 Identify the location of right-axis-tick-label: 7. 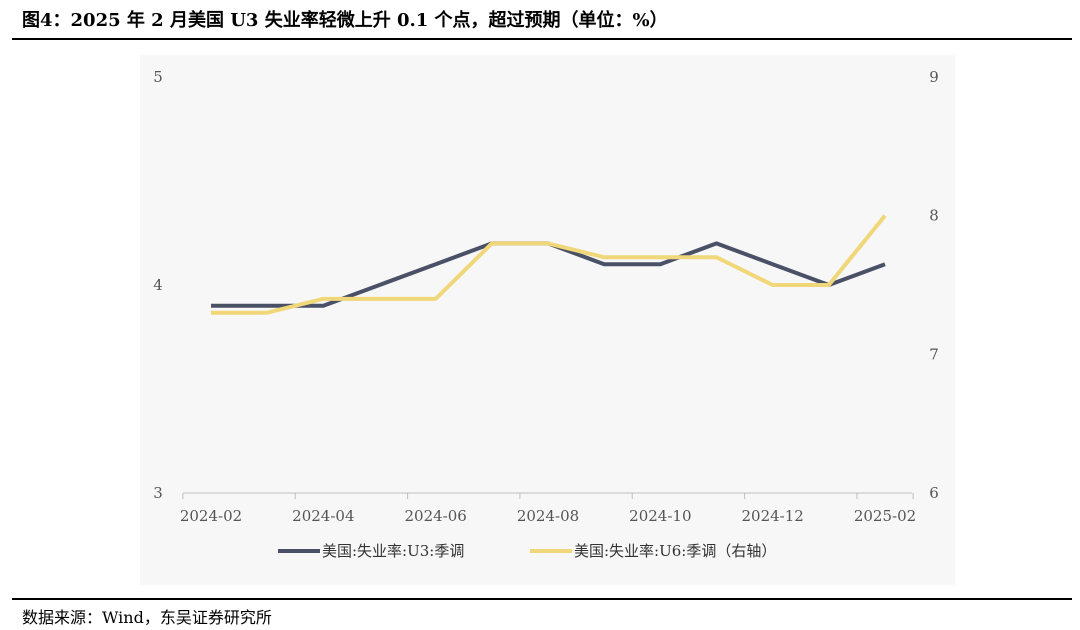
(934, 354).